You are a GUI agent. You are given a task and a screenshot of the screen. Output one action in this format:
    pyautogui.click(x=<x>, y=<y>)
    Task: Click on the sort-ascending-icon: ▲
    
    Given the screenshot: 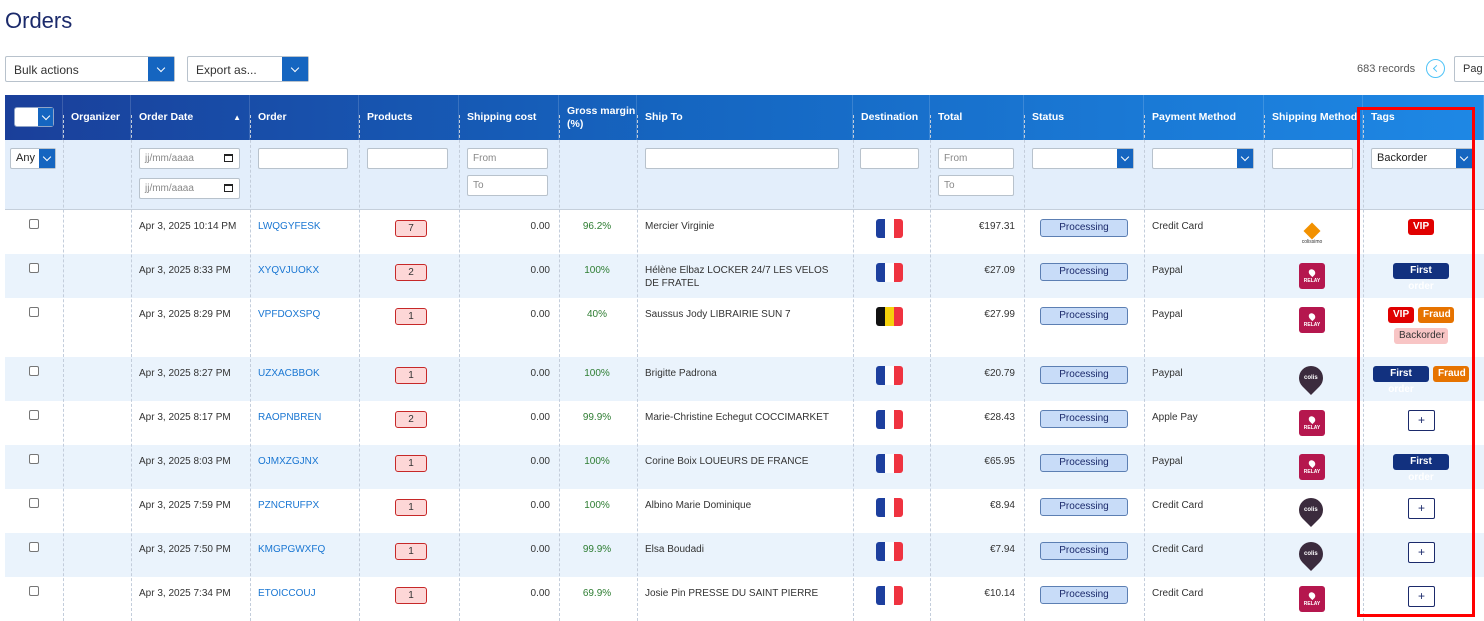 What is the action you would take?
    pyautogui.click(x=237, y=117)
    